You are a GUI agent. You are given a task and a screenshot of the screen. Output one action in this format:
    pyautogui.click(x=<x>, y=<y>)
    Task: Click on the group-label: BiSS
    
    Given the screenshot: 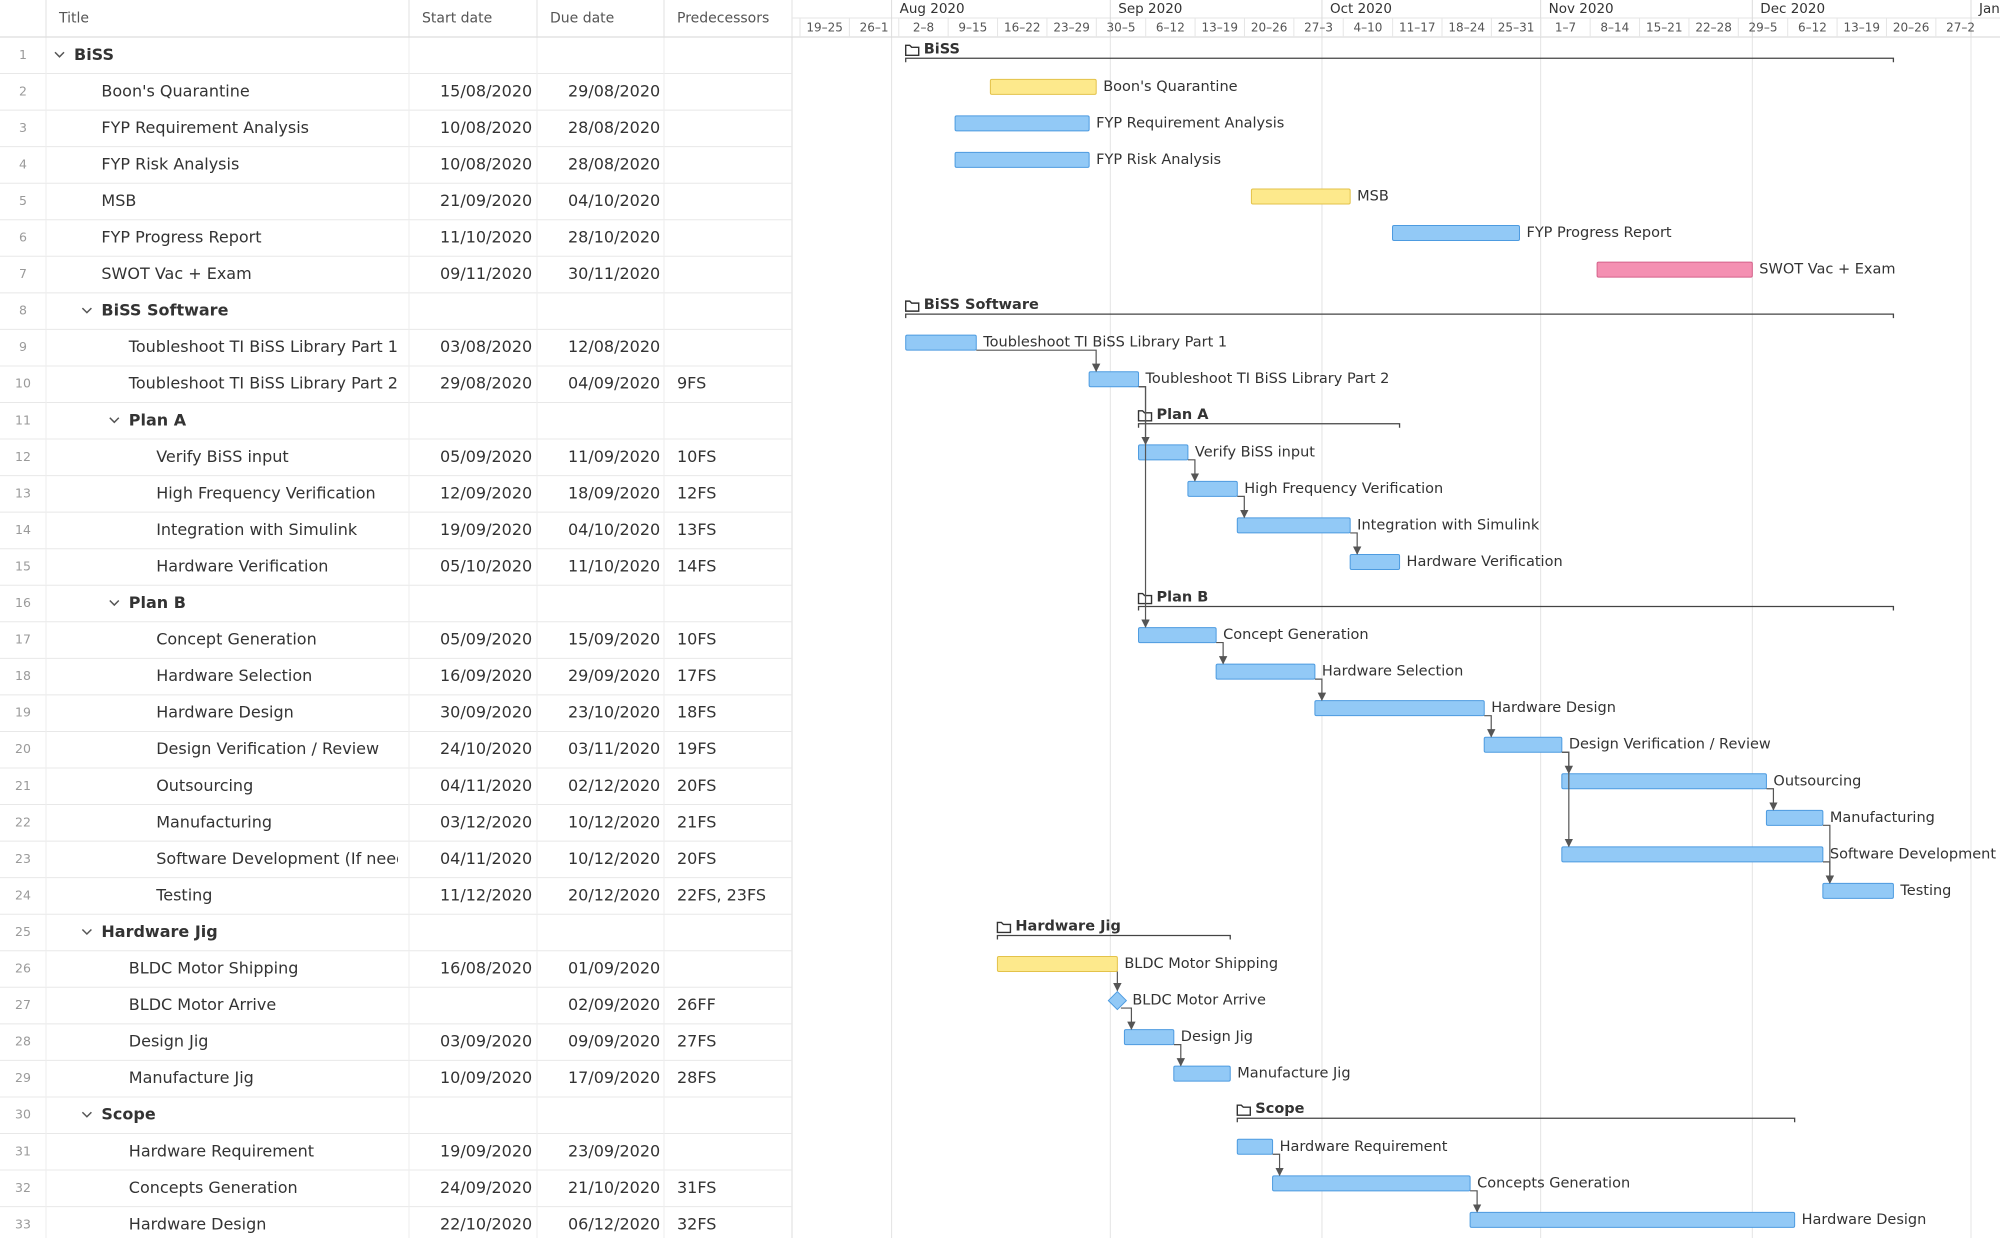 What is the action you would take?
    pyautogui.click(x=942, y=49)
    